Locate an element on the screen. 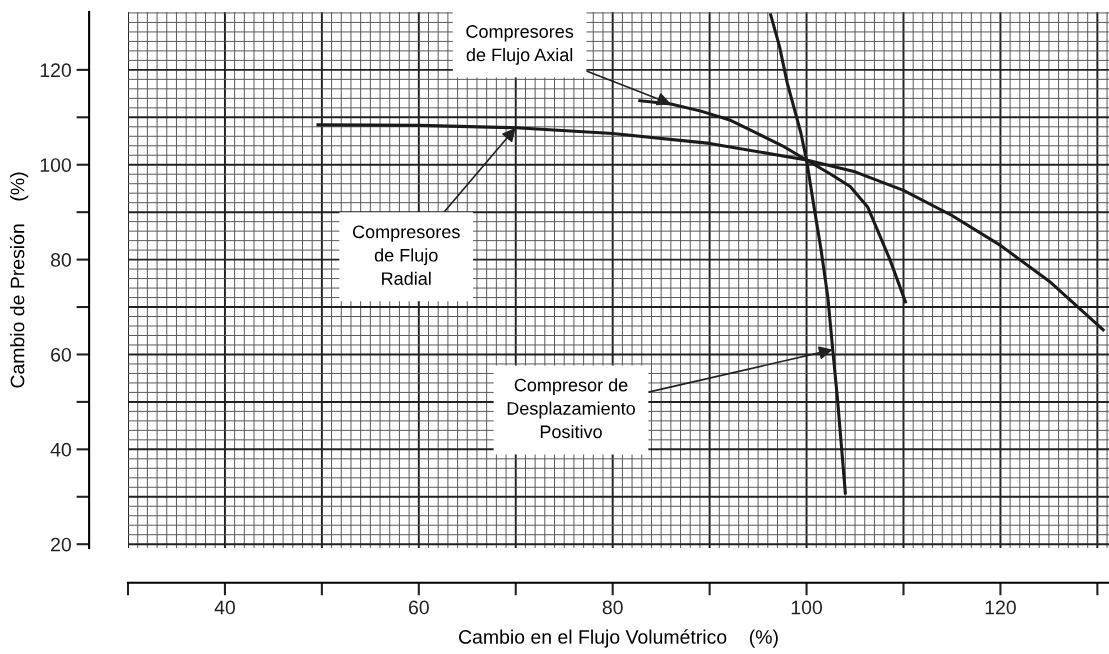  x-axis-title: Cambio en el Flujo Volumétrico (%) is located at coordinates (618, 638).